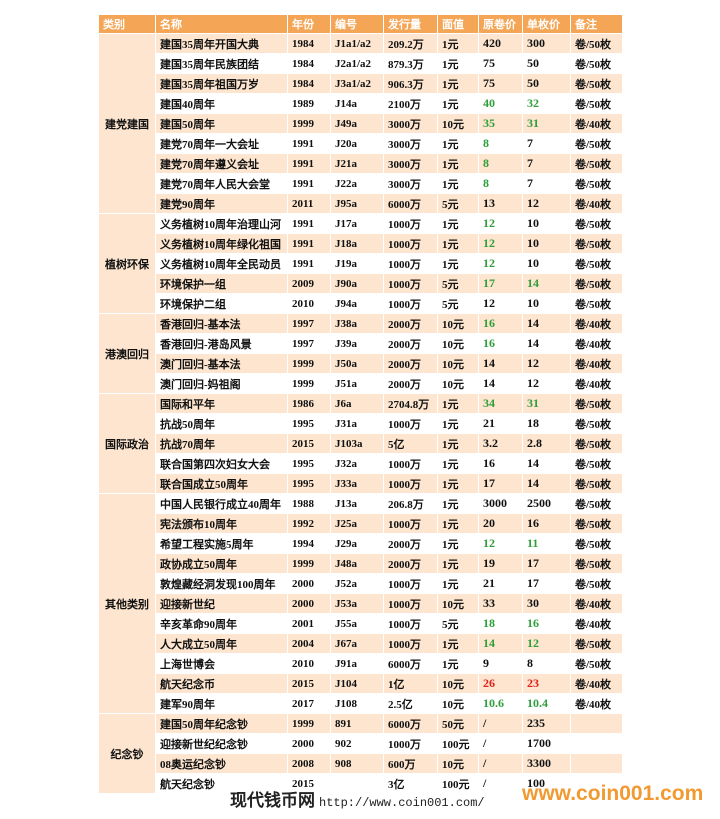  What do you see at coordinates (221, 503) in the screenshot?
I see `cell: 中国人民银行成立40周年` at bounding box center [221, 503].